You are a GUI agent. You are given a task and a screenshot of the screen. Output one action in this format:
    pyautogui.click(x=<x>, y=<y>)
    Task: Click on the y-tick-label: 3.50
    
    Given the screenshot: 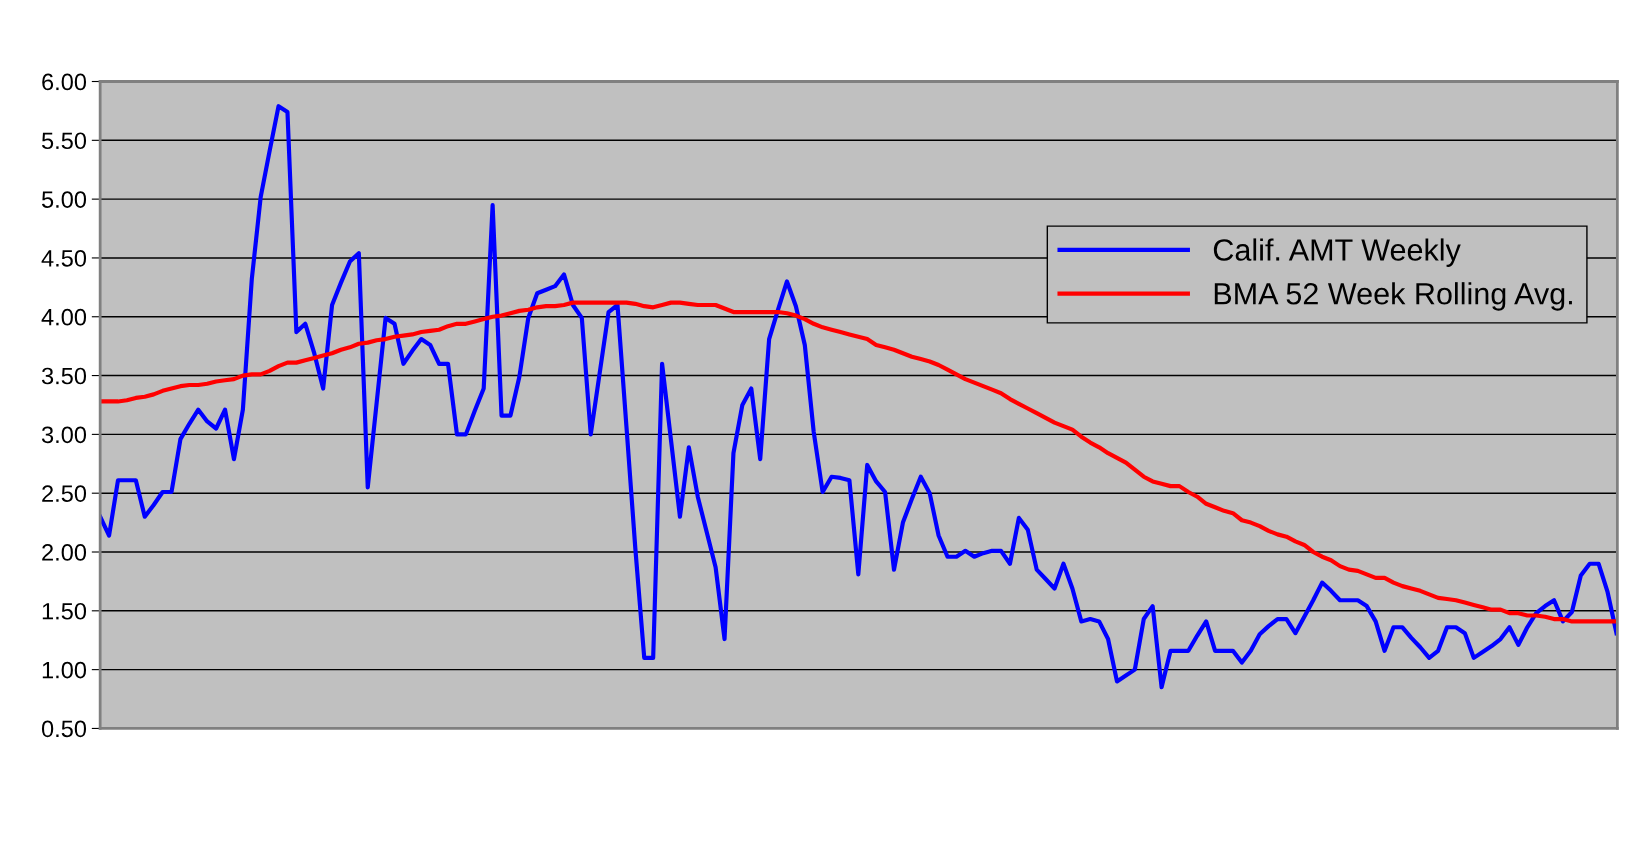 What is the action you would take?
    pyautogui.click(x=64, y=376)
    